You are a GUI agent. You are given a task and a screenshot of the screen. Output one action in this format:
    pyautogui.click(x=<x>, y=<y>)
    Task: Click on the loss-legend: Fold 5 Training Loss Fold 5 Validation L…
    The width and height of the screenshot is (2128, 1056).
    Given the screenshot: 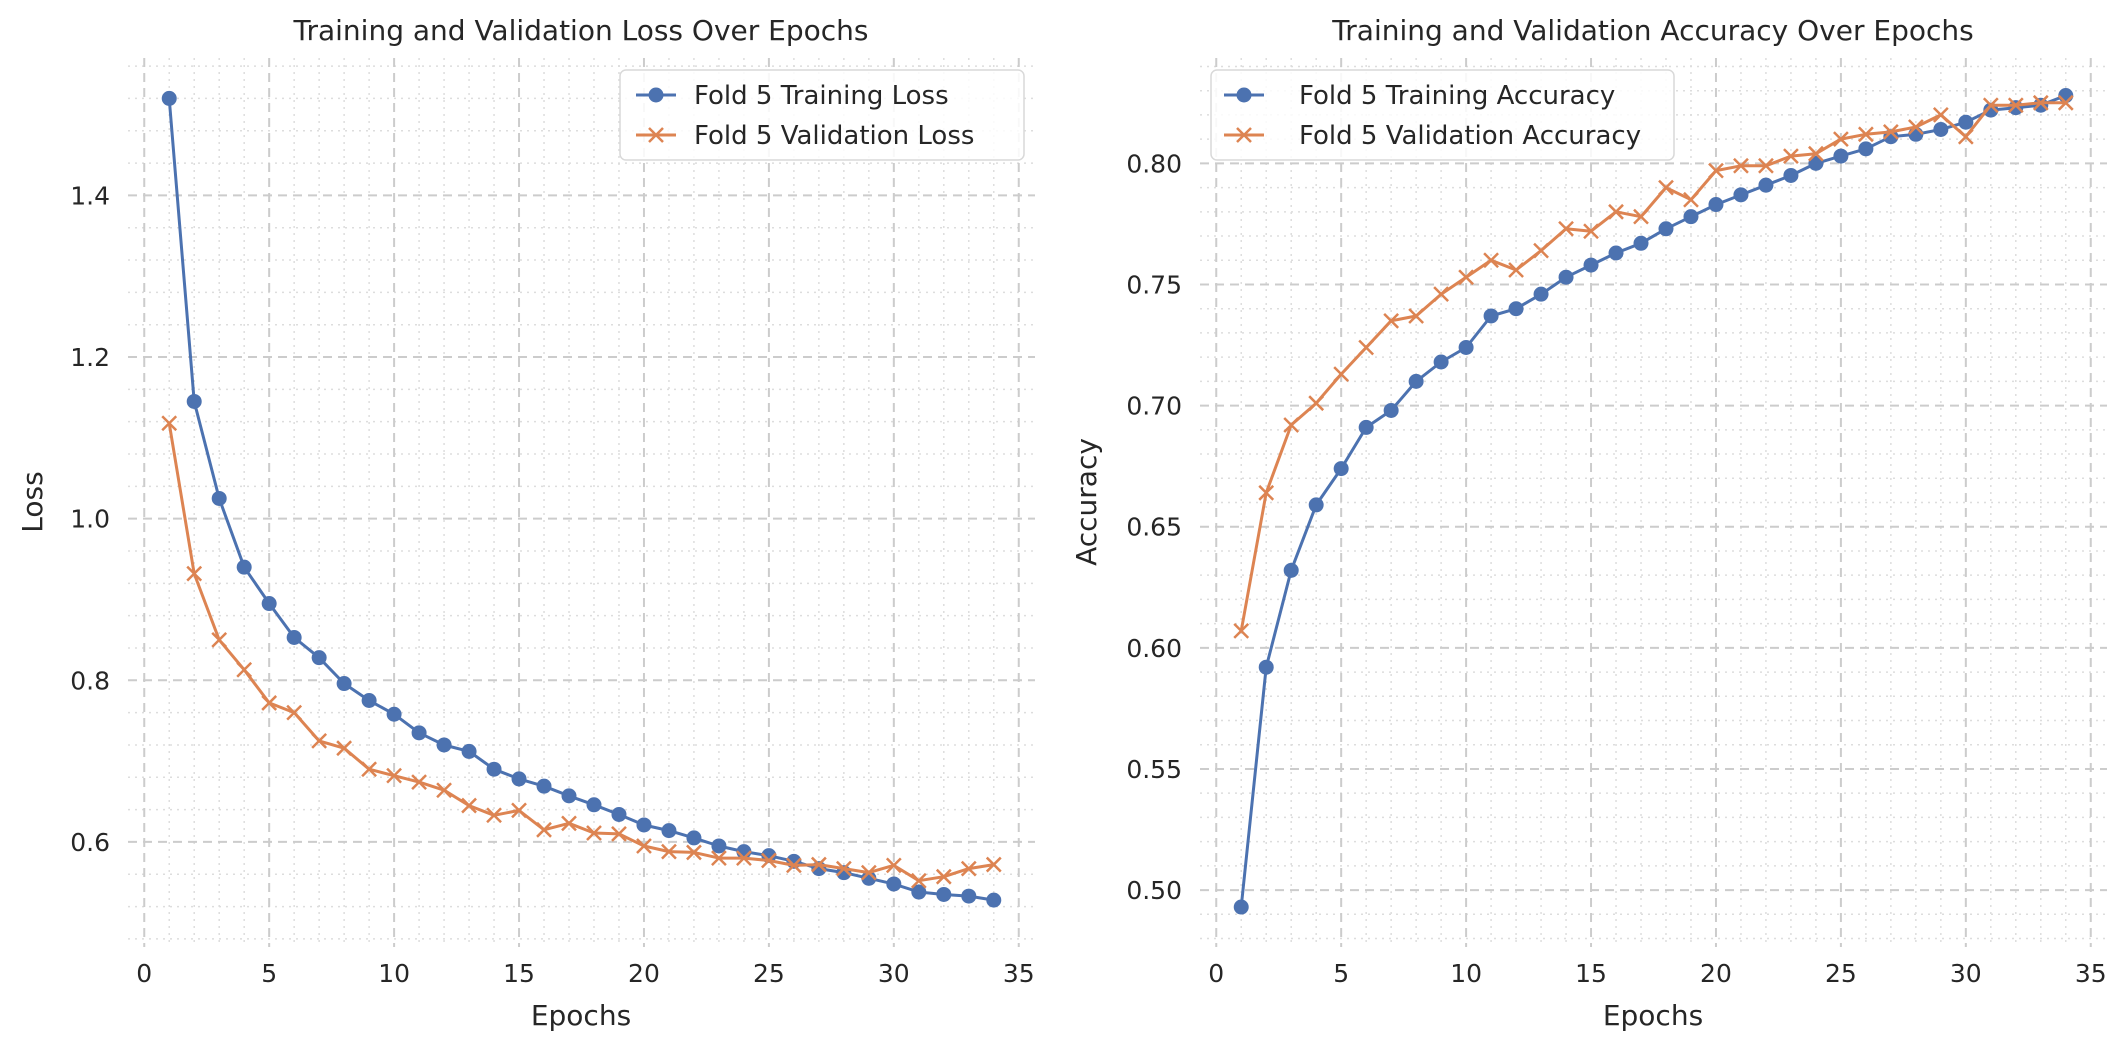 What is the action you would take?
    pyautogui.click(x=822, y=115)
    